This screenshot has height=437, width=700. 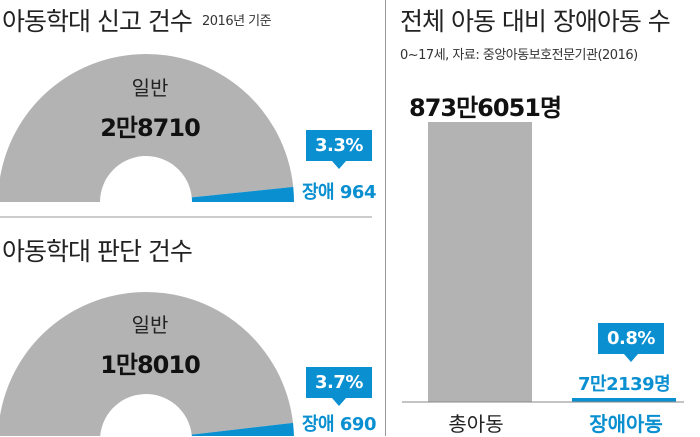 I want to click on chart1-main-slice, so click(x=147, y=128).